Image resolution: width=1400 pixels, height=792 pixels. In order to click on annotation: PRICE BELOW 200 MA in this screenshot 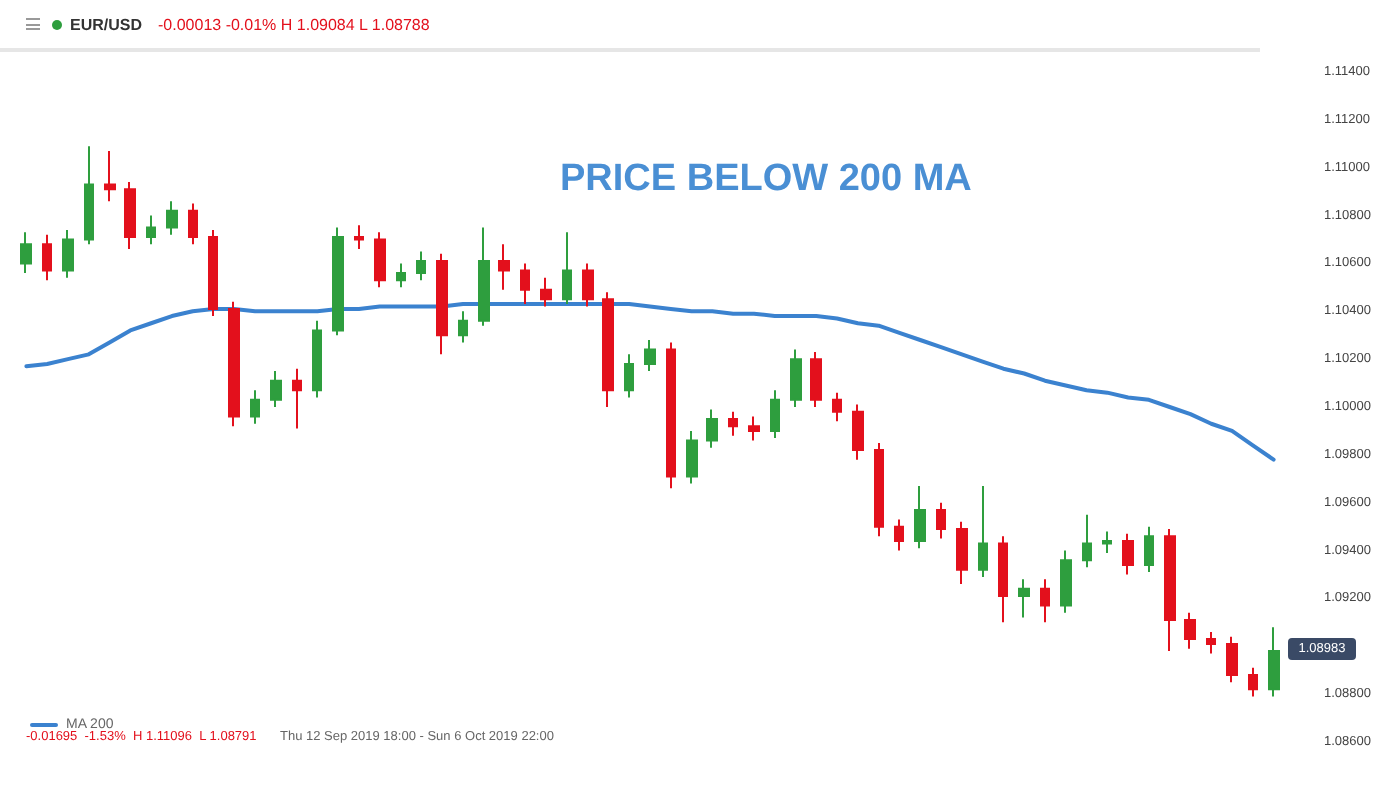, I will do `click(766, 179)`.